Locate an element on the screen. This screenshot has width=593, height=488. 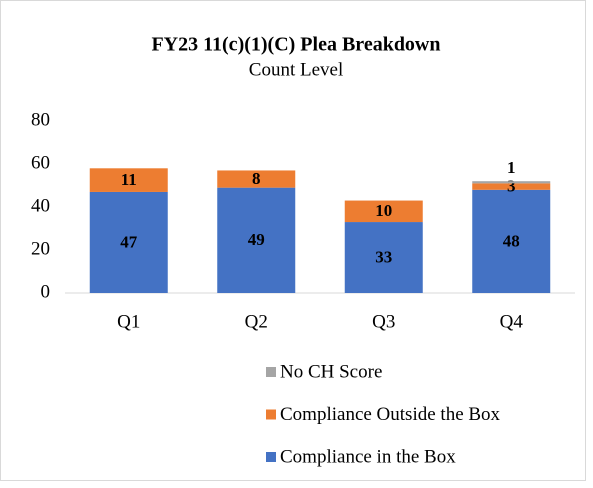
data-label: 8 is located at coordinates (256, 178).